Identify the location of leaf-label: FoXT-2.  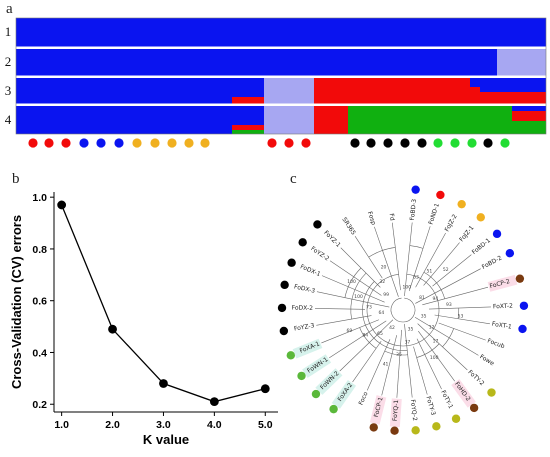
(503, 307).